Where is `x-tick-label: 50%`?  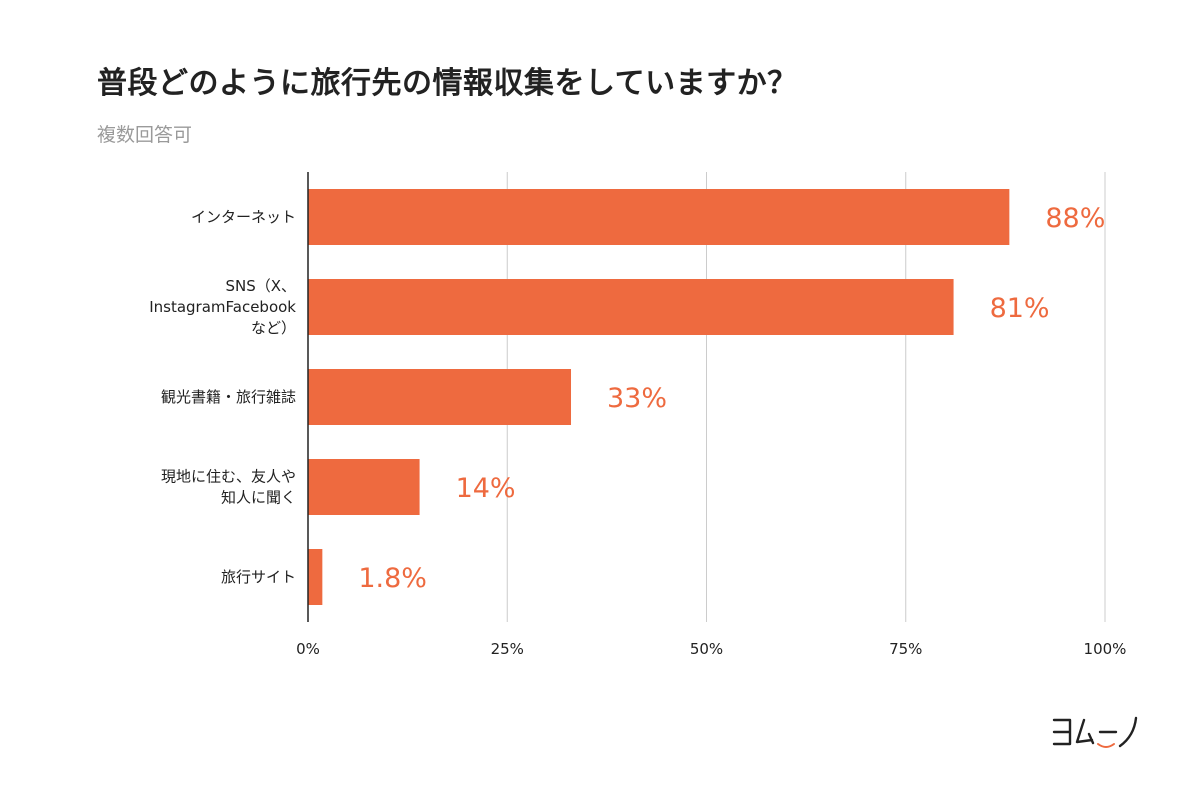 x-tick-label: 50% is located at coordinates (706, 649).